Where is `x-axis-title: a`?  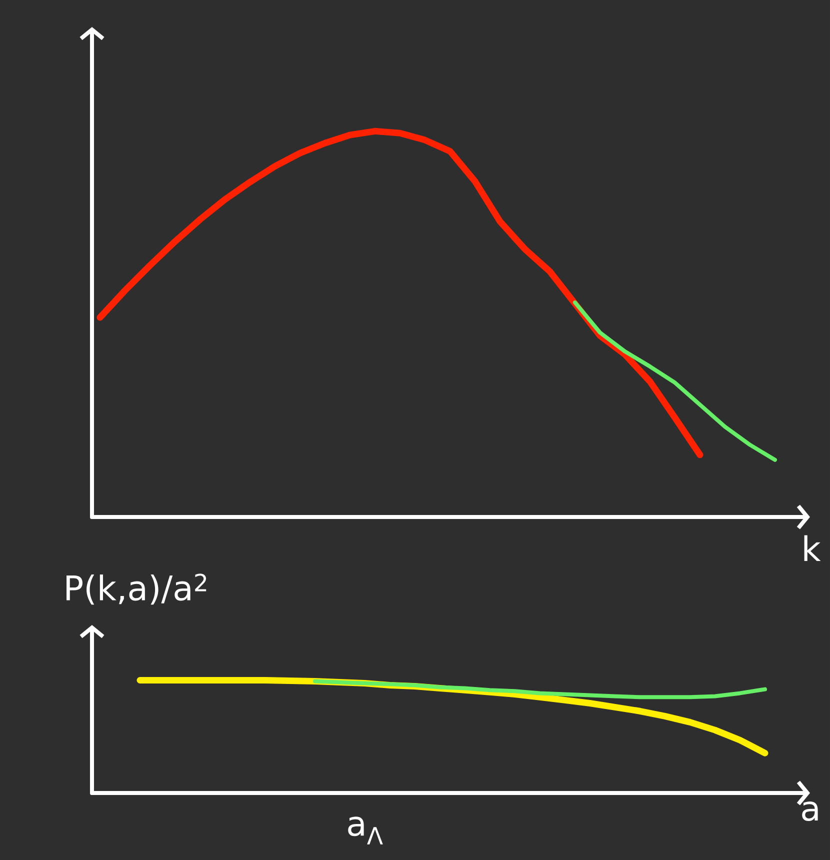
x-axis-title: a is located at coordinates (810, 812).